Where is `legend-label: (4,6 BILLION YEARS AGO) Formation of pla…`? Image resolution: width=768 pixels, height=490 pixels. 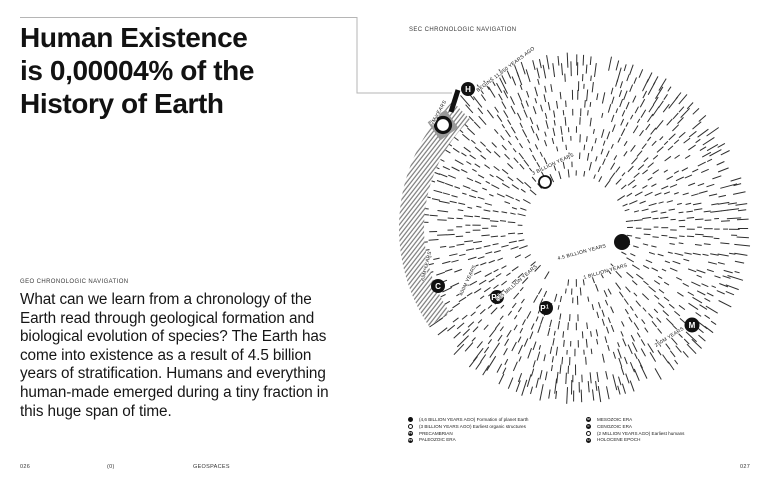 legend-label: (4,6 BILLION YEARS AGO) Formation of pla… is located at coordinates (474, 419).